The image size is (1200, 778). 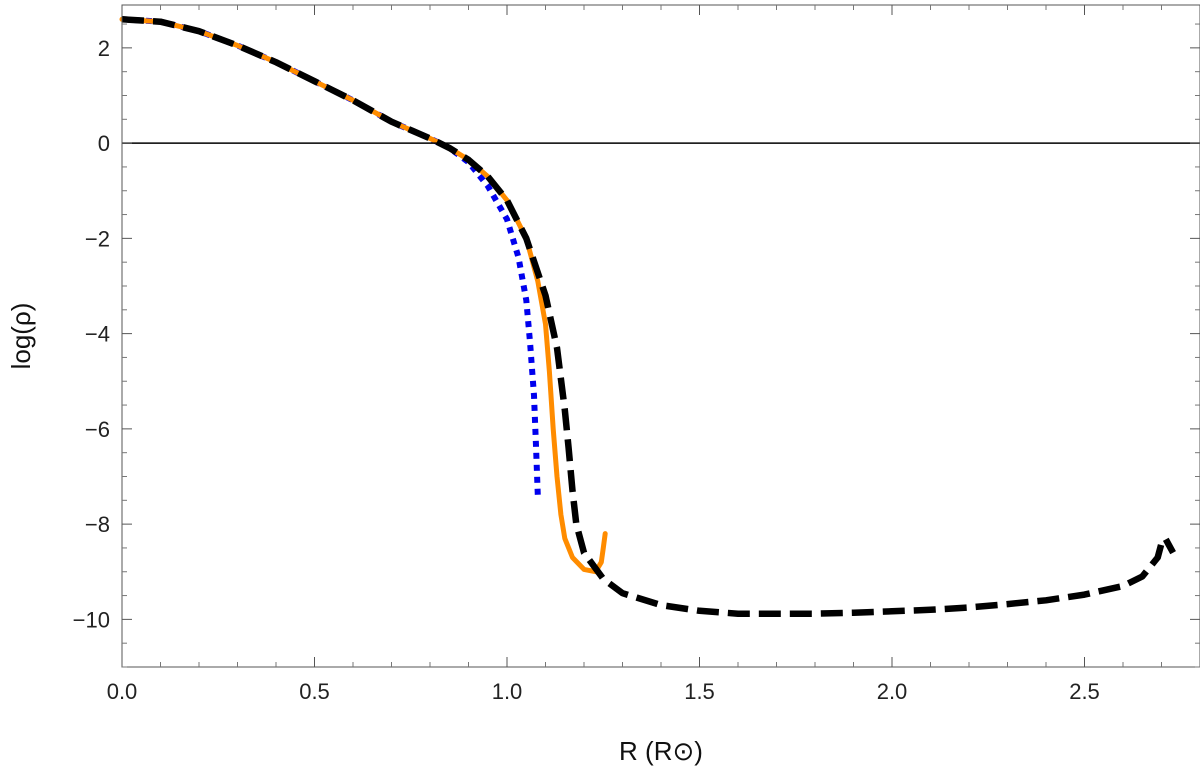 I want to click on x-tick-label: 1.5, so click(x=699, y=691).